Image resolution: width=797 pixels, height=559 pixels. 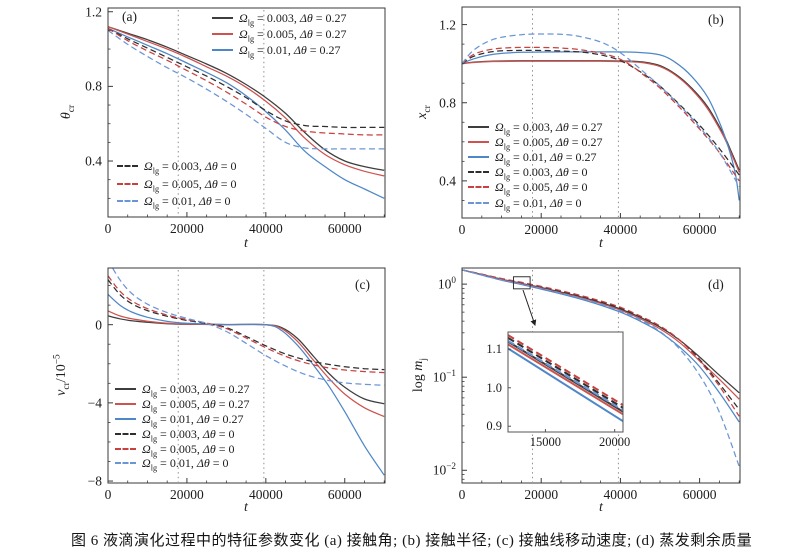 I want to click on panel-d-series-group, so click(x=601, y=368).